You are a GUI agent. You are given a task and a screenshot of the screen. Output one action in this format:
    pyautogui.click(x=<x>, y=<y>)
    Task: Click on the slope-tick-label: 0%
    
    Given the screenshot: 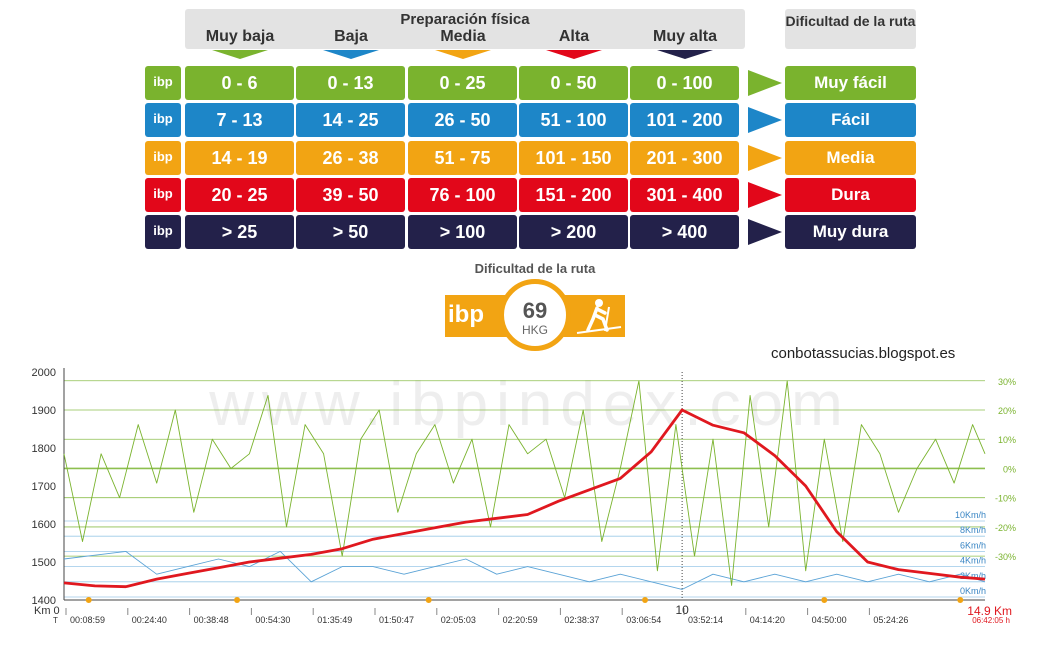 What is the action you would take?
    pyautogui.click(x=1009, y=469)
    